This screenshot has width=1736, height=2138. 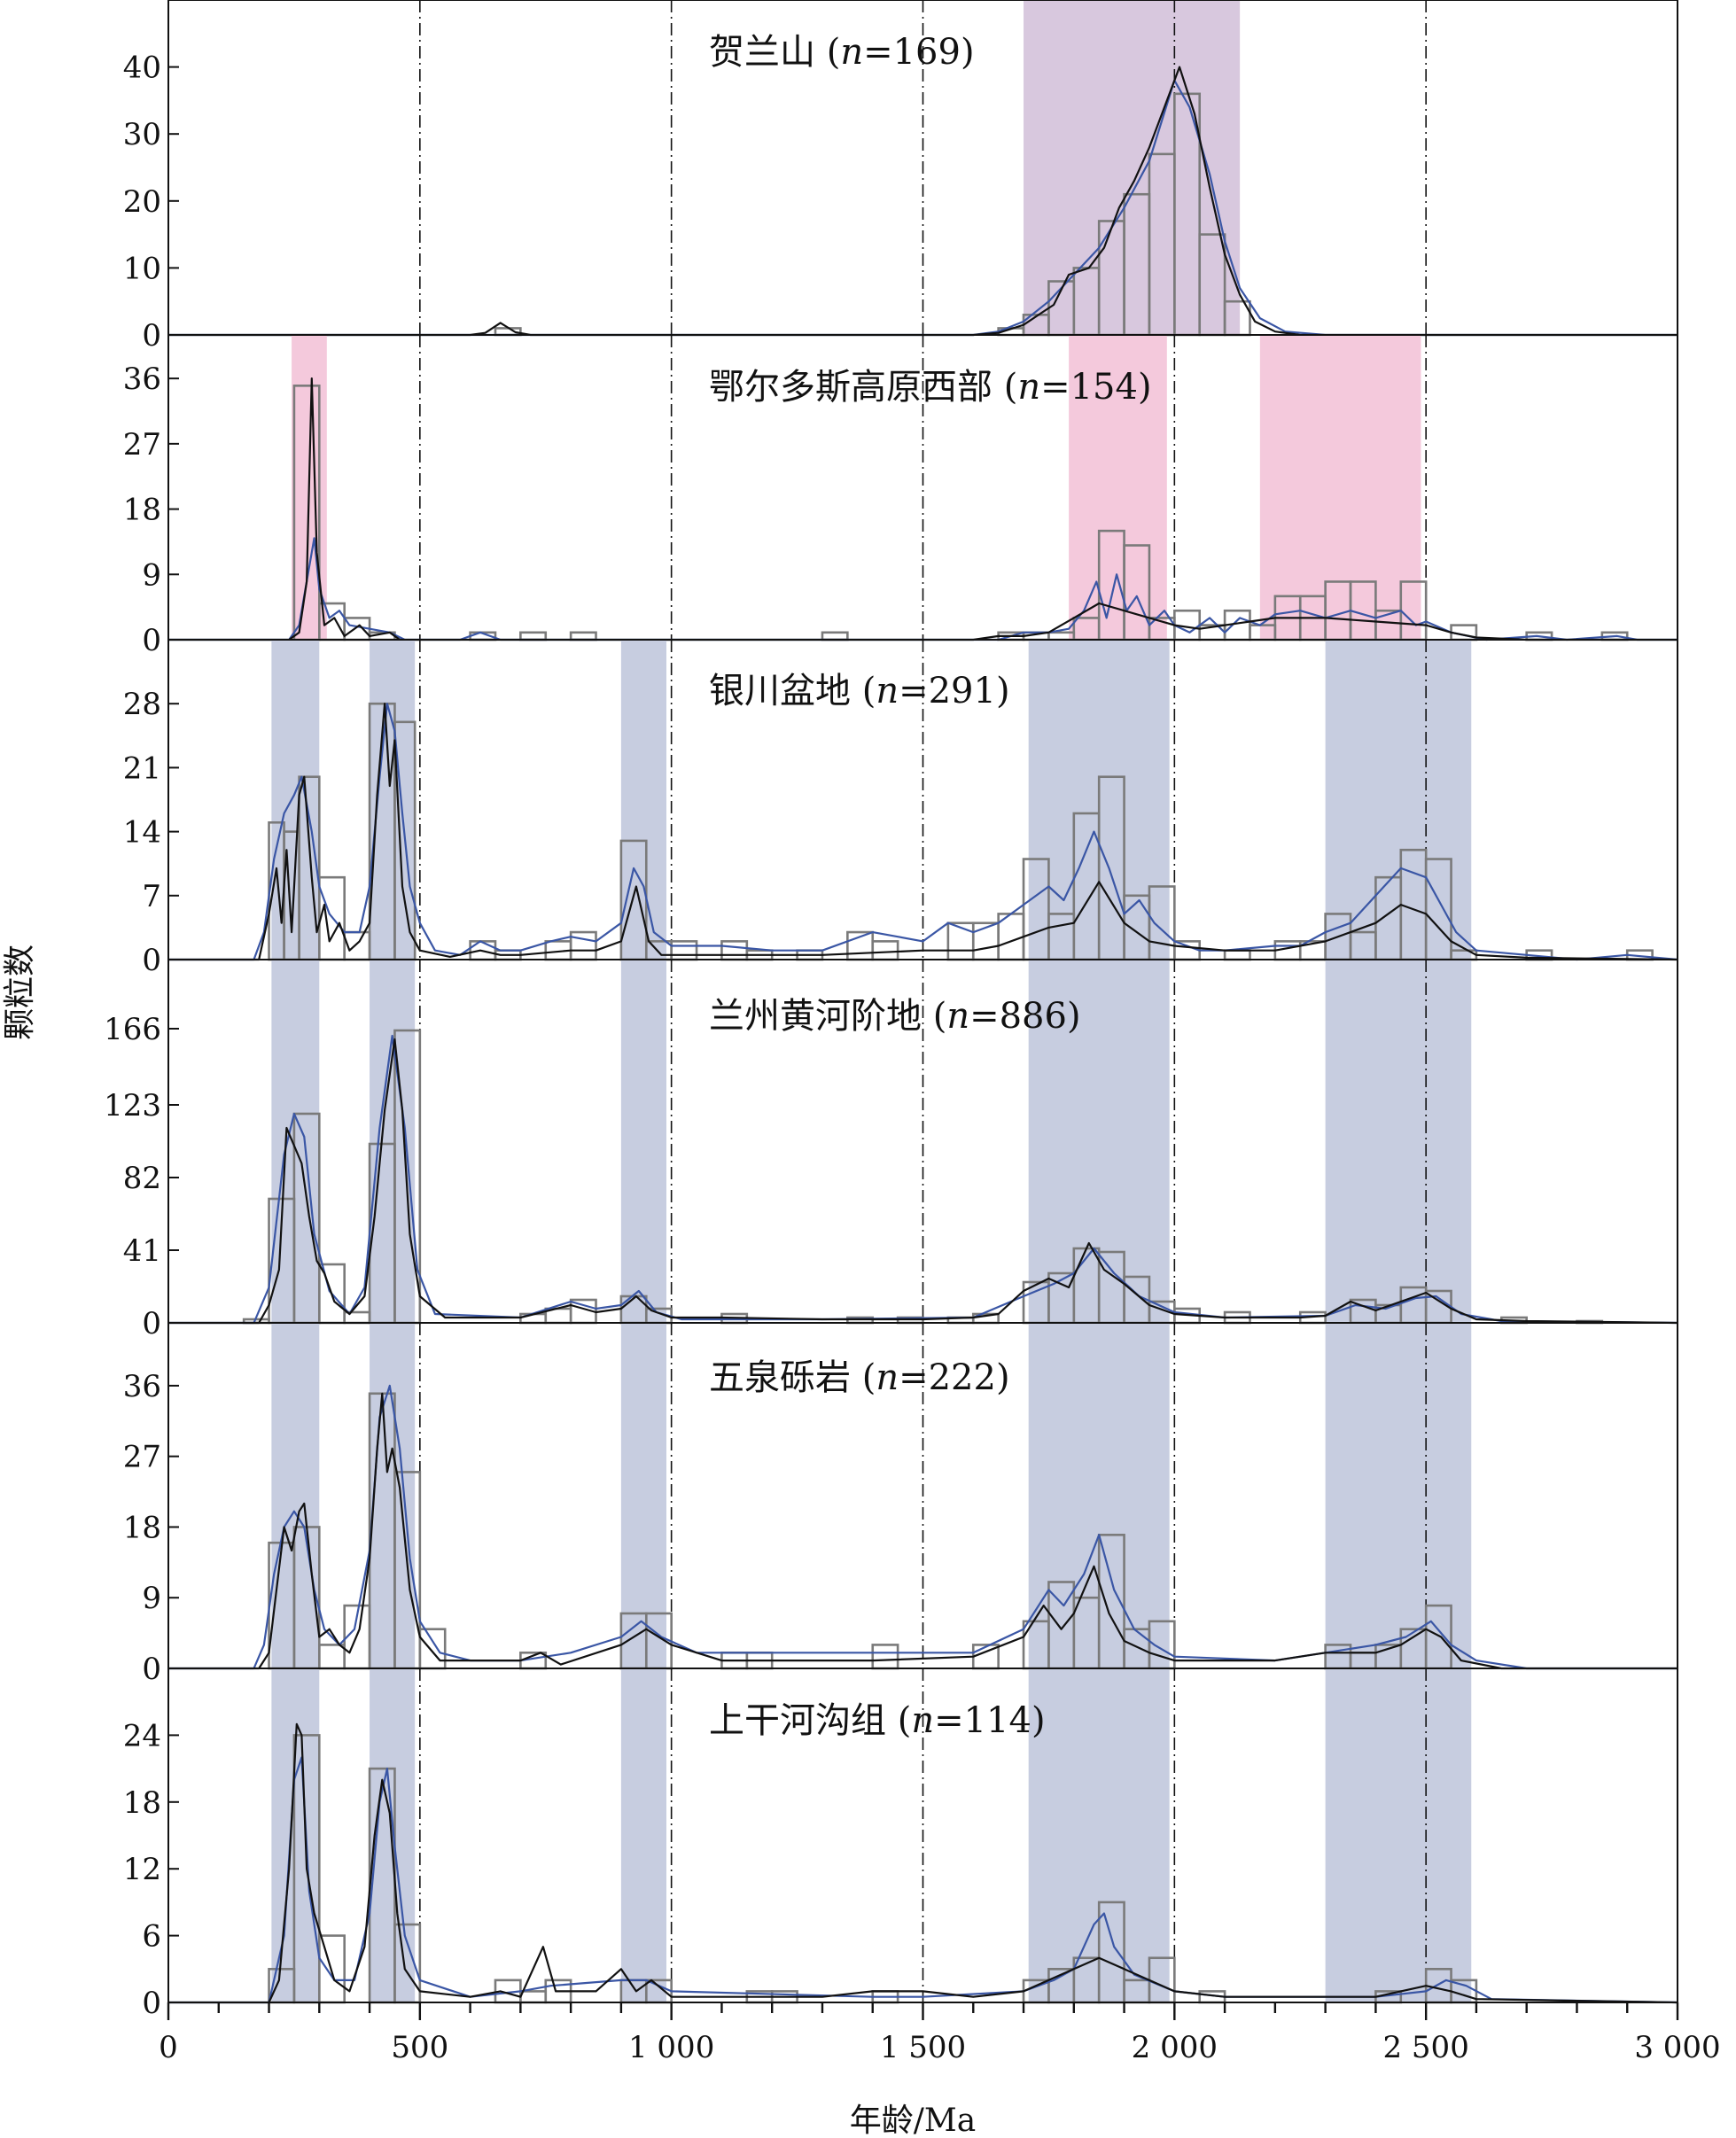 I want to click on x-tick-label: 2 000, so click(x=1175, y=2047).